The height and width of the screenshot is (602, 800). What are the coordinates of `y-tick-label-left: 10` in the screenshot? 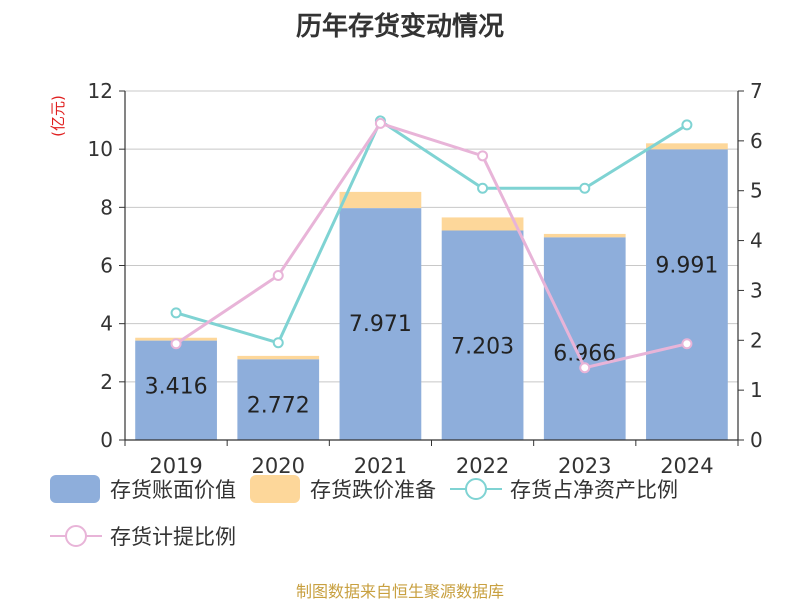 It's located at (100, 149).